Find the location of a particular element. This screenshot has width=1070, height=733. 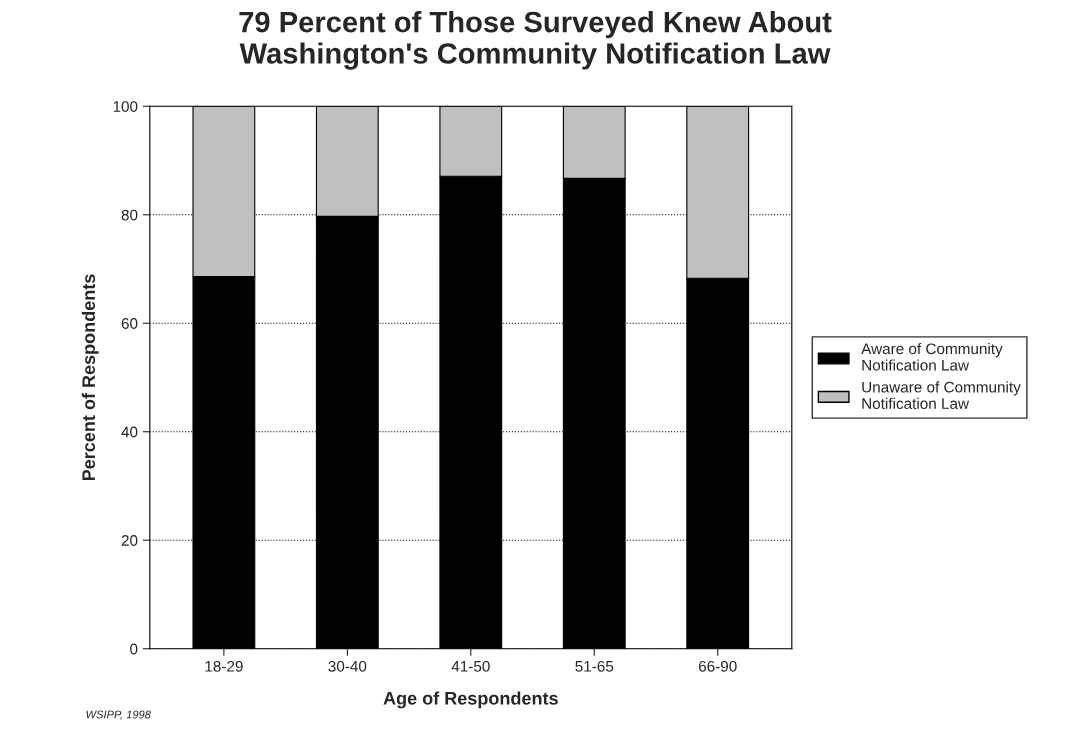

y-tick-label: 60 is located at coordinates (129, 323).